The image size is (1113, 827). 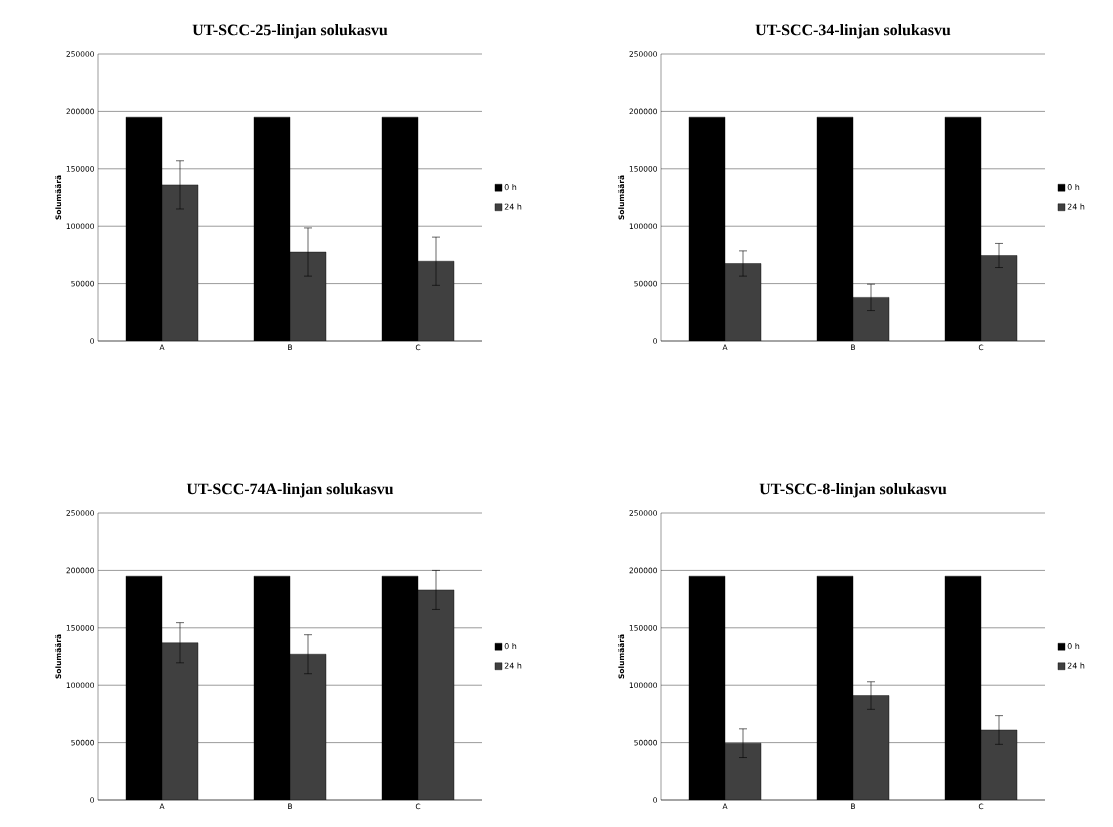 I want to click on chart-title: UT-SCC-25-linjan solukasvu, so click(x=290, y=31).